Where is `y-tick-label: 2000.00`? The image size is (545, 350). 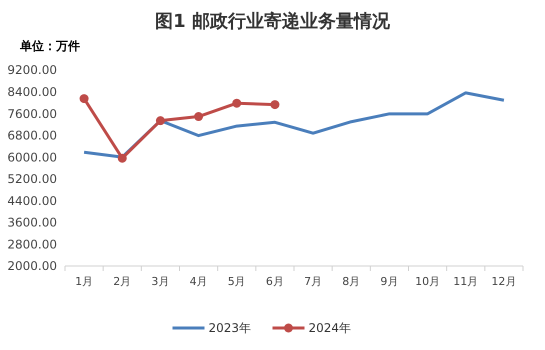 y-tick-label: 2000.00 is located at coordinates (32, 266).